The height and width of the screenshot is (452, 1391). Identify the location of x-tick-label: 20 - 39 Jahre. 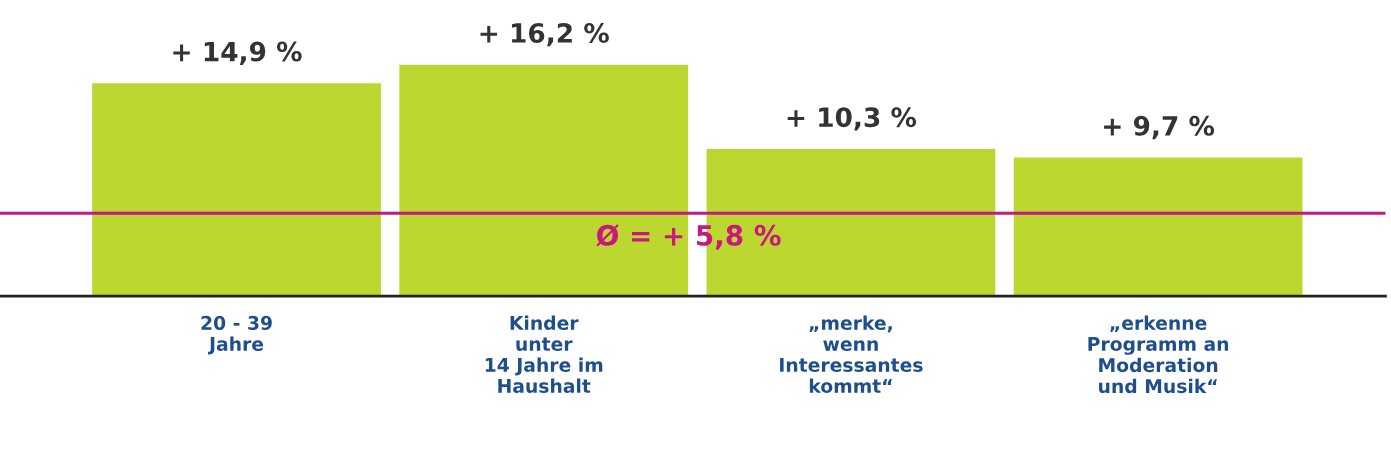
(236, 335).